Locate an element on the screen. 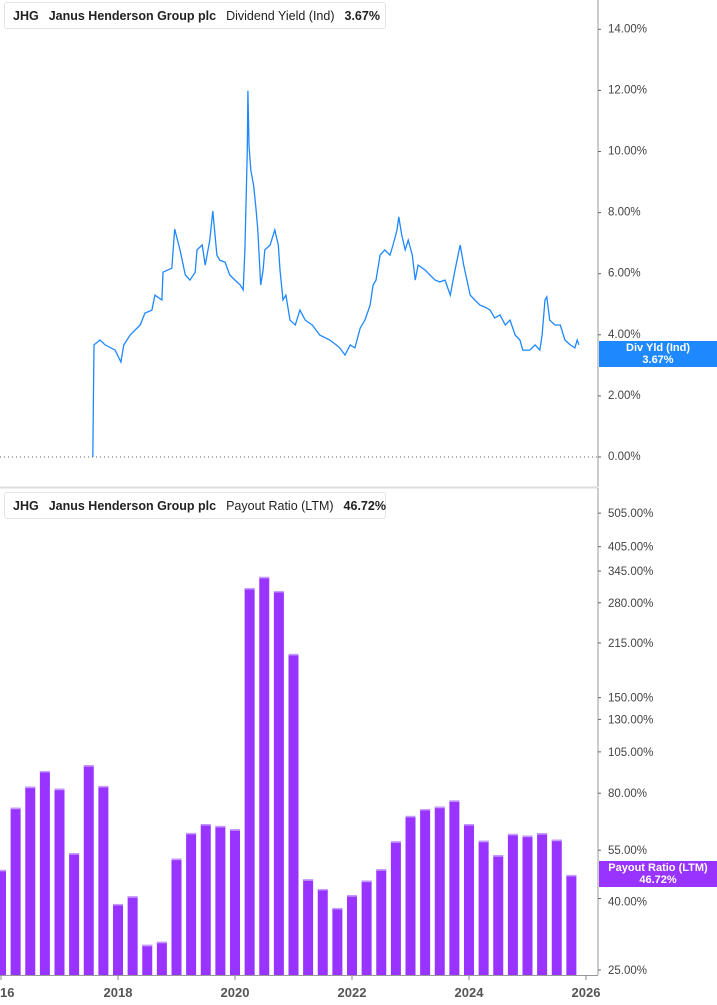  y-tick-label: 345.00% is located at coordinates (630, 572).